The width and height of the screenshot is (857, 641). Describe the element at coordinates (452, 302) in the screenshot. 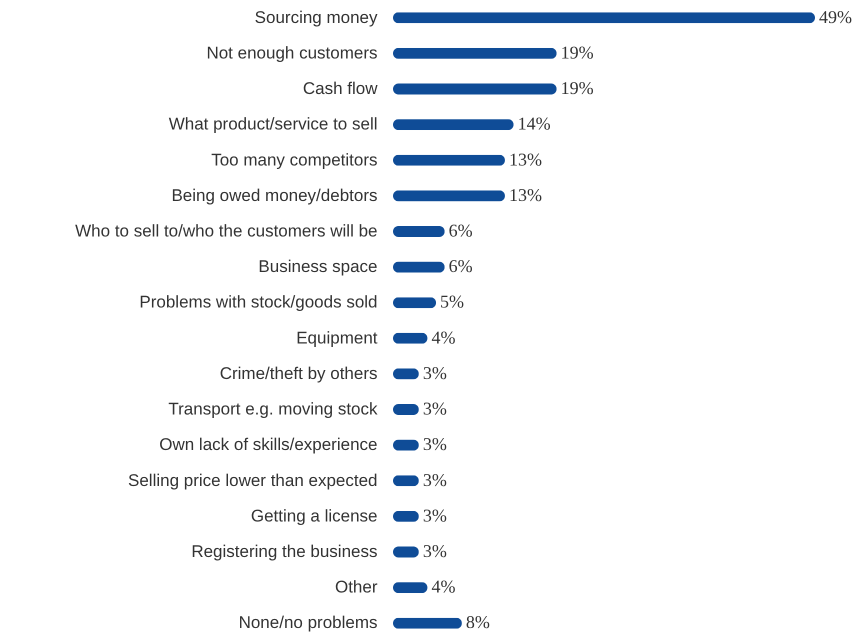

I see `data-label: 5%` at that location.